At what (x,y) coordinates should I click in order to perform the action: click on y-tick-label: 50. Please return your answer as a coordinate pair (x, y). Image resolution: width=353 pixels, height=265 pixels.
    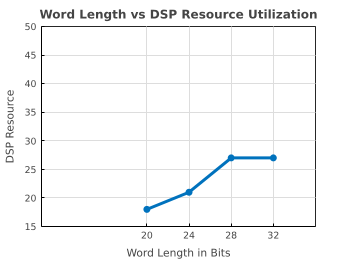
    Looking at the image, I should click on (30, 27).